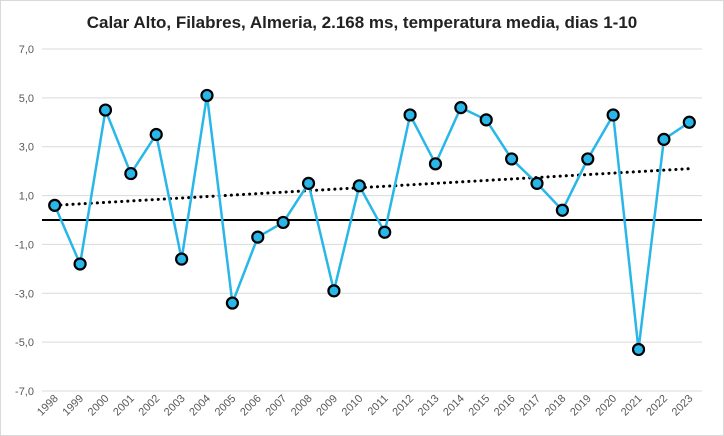  What do you see at coordinates (24, 294) in the screenshot?
I see `y-tick-label: -3,0` at bounding box center [24, 294].